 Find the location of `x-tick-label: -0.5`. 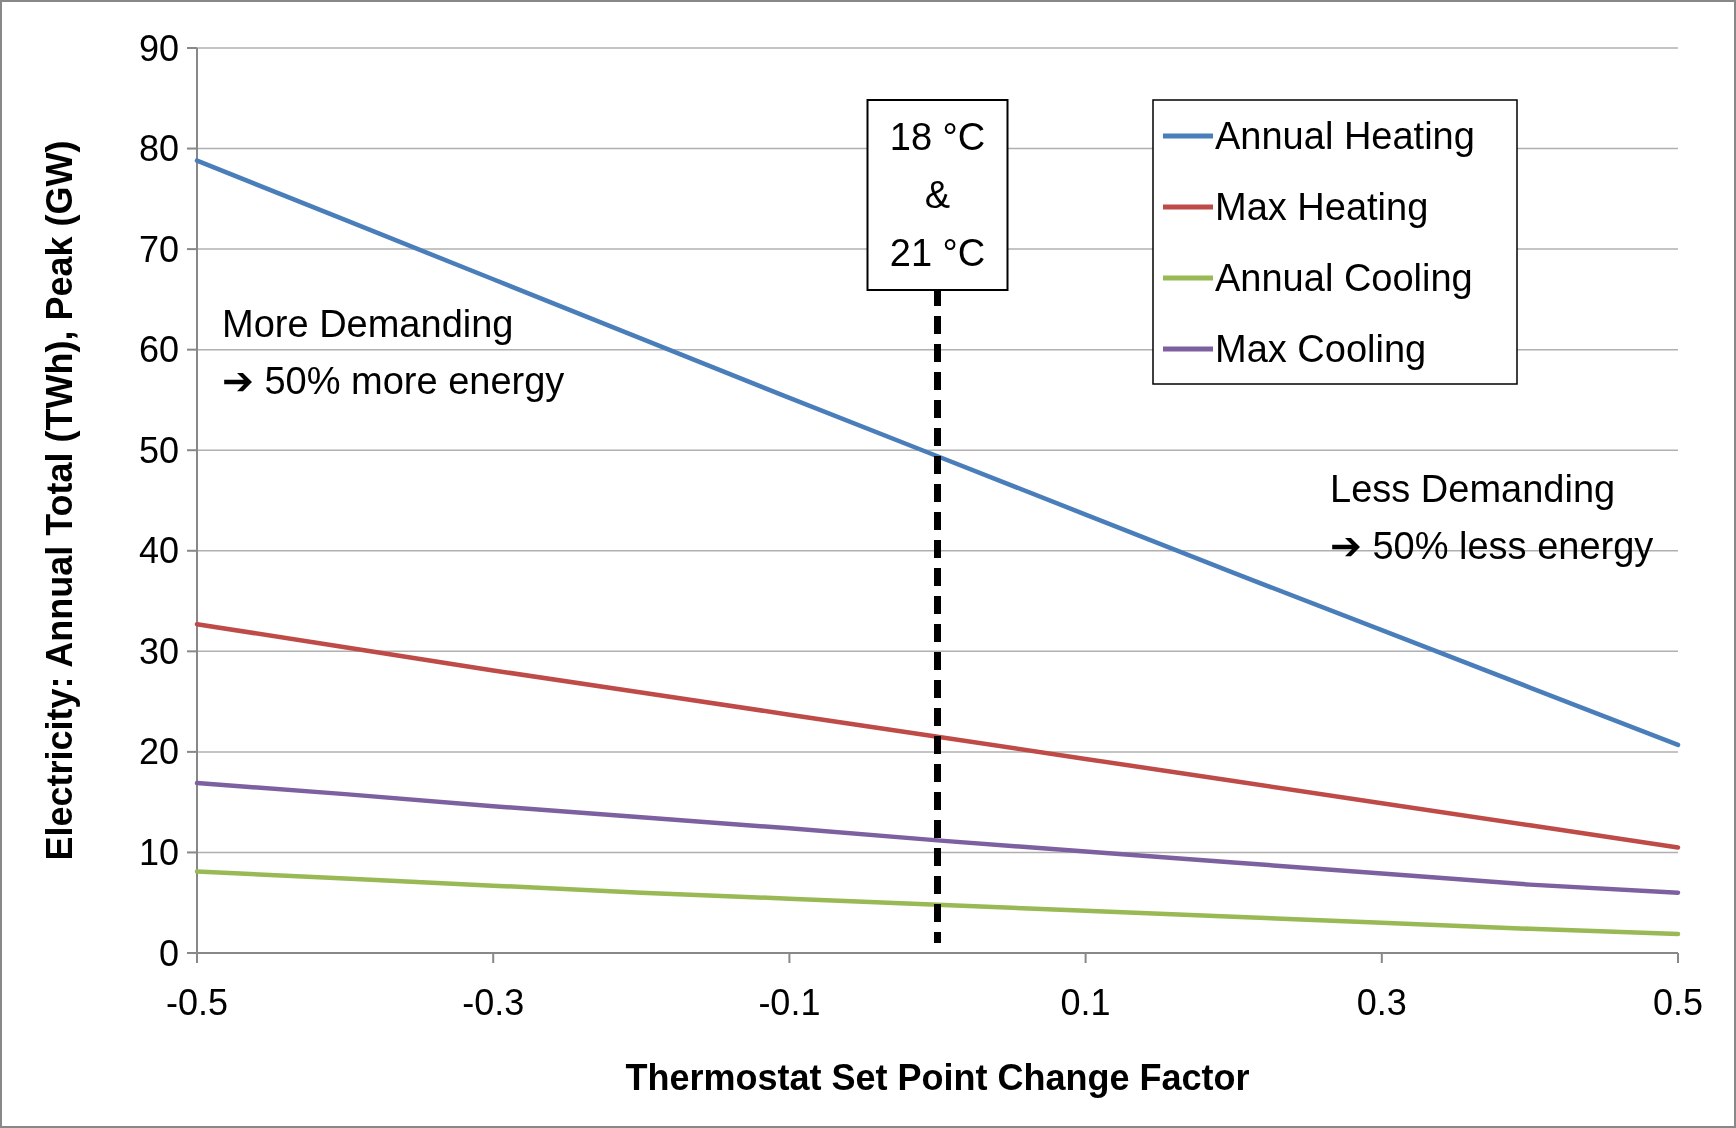

x-tick-label: -0.5 is located at coordinates (197, 1002).